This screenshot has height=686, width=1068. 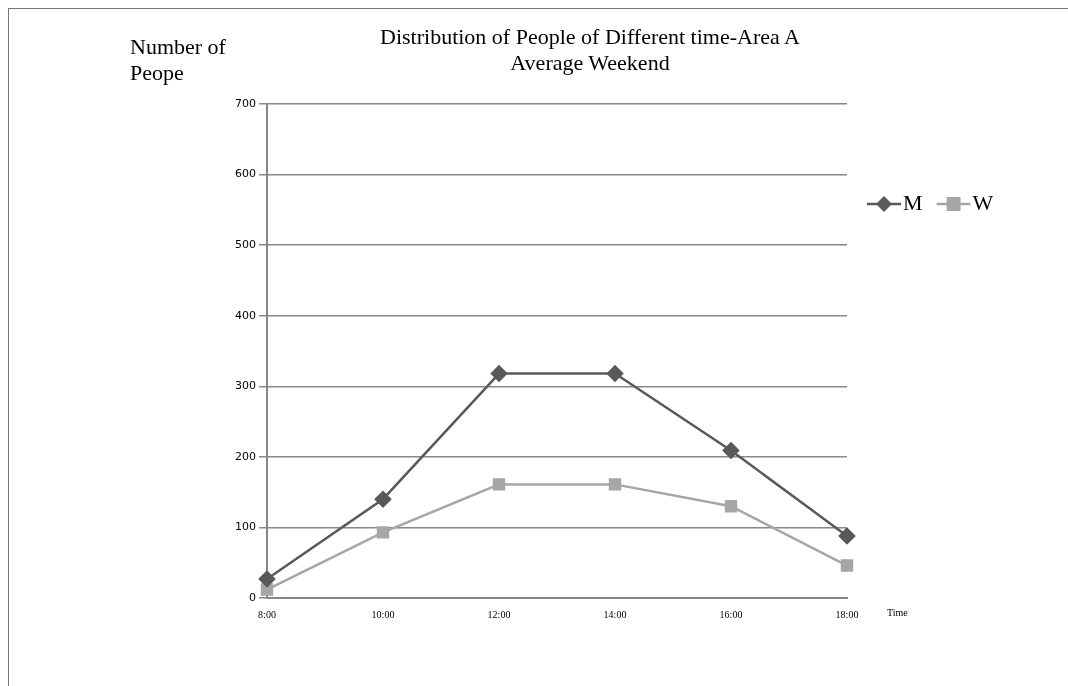 What do you see at coordinates (245, 456) in the screenshot?
I see `y-tick-label: 200` at bounding box center [245, 456].